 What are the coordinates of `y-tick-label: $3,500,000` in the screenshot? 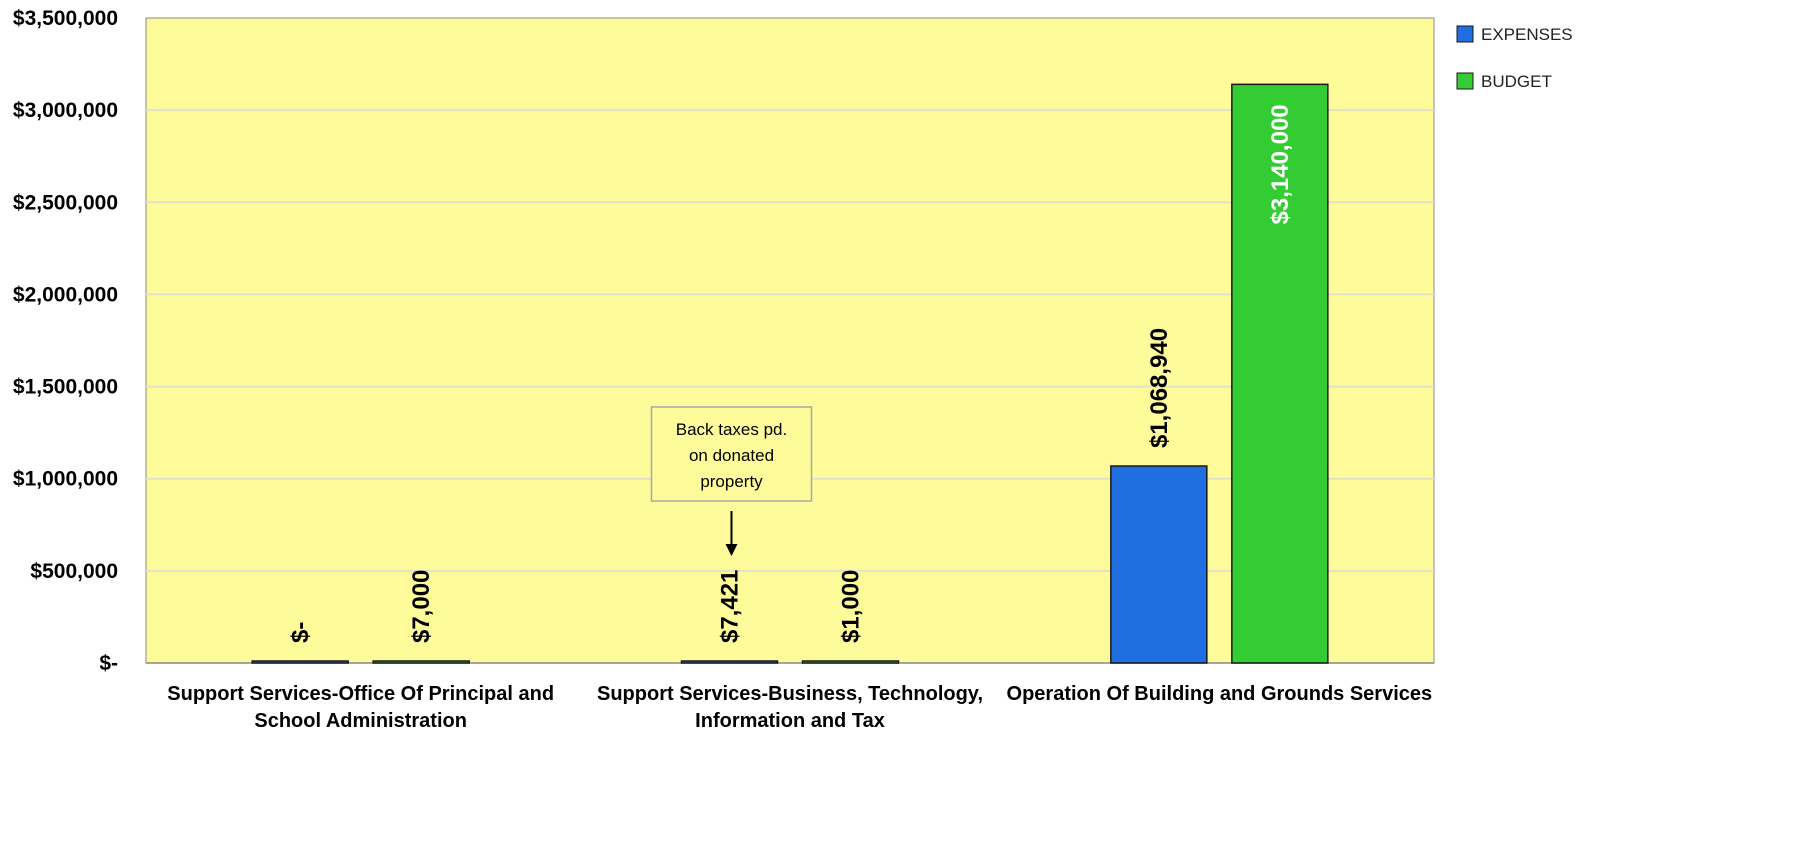 It's located at (65, 18).